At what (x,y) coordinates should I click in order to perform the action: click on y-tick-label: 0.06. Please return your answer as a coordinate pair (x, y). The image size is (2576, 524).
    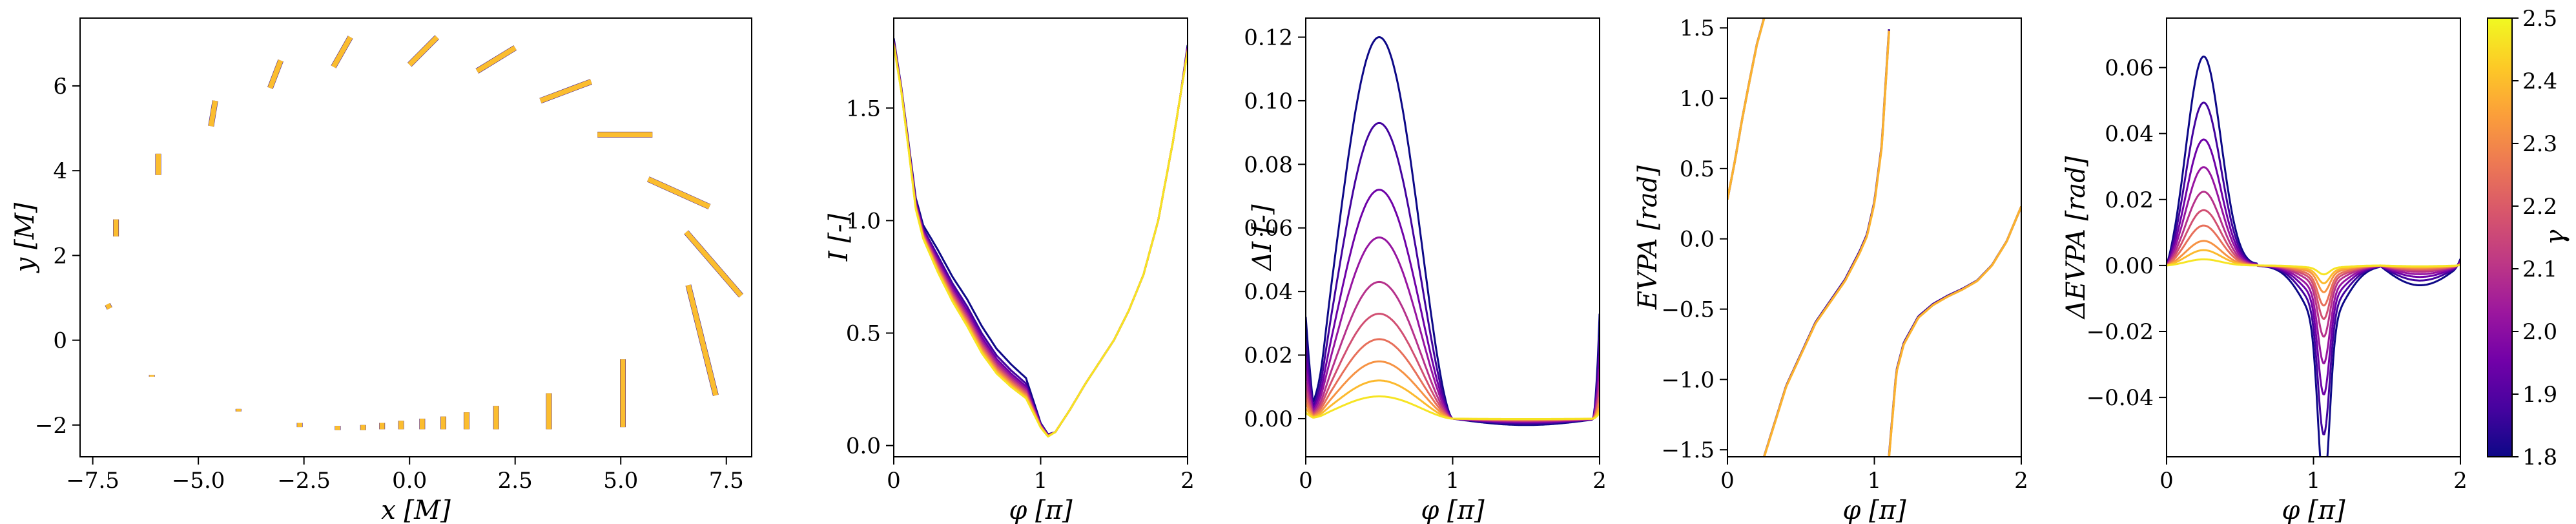
    Looking at the image, I should click on (2129, 68).